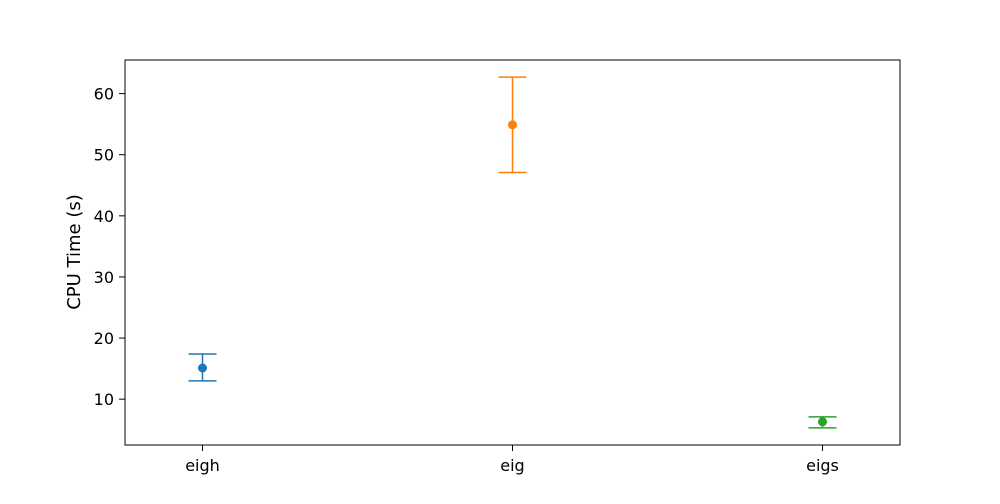 The image size is (1000, 504). What do you see at coordinates (822, 465) in the screenshot?
I see `x-tick-label-eigs: eigs` at bounding box center [822, 465].